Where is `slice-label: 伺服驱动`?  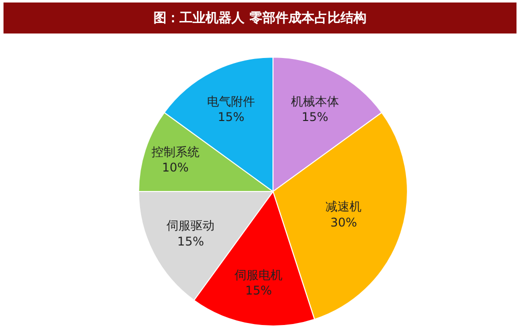 slice-label: 伺服驱动 is located at coordinates (190, 225).